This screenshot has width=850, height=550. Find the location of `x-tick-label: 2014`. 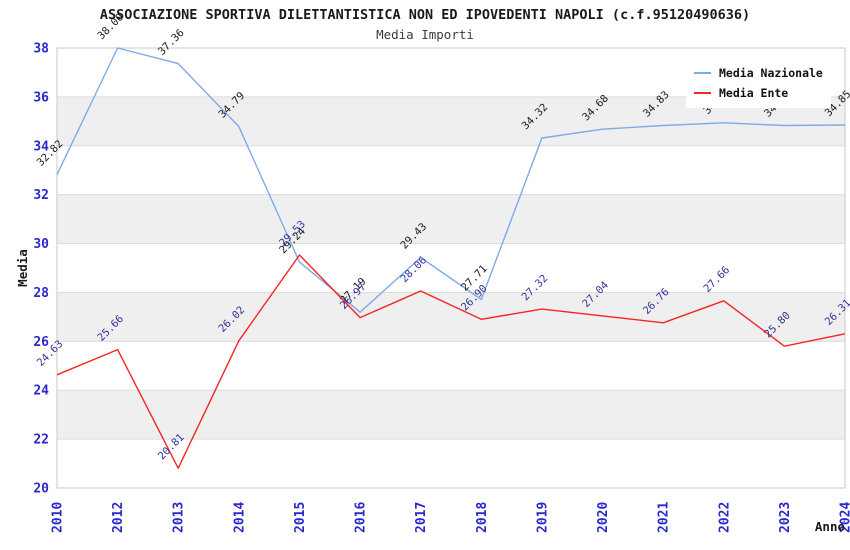

x-tick-label: 2014 is located at coordinates (239, 517).